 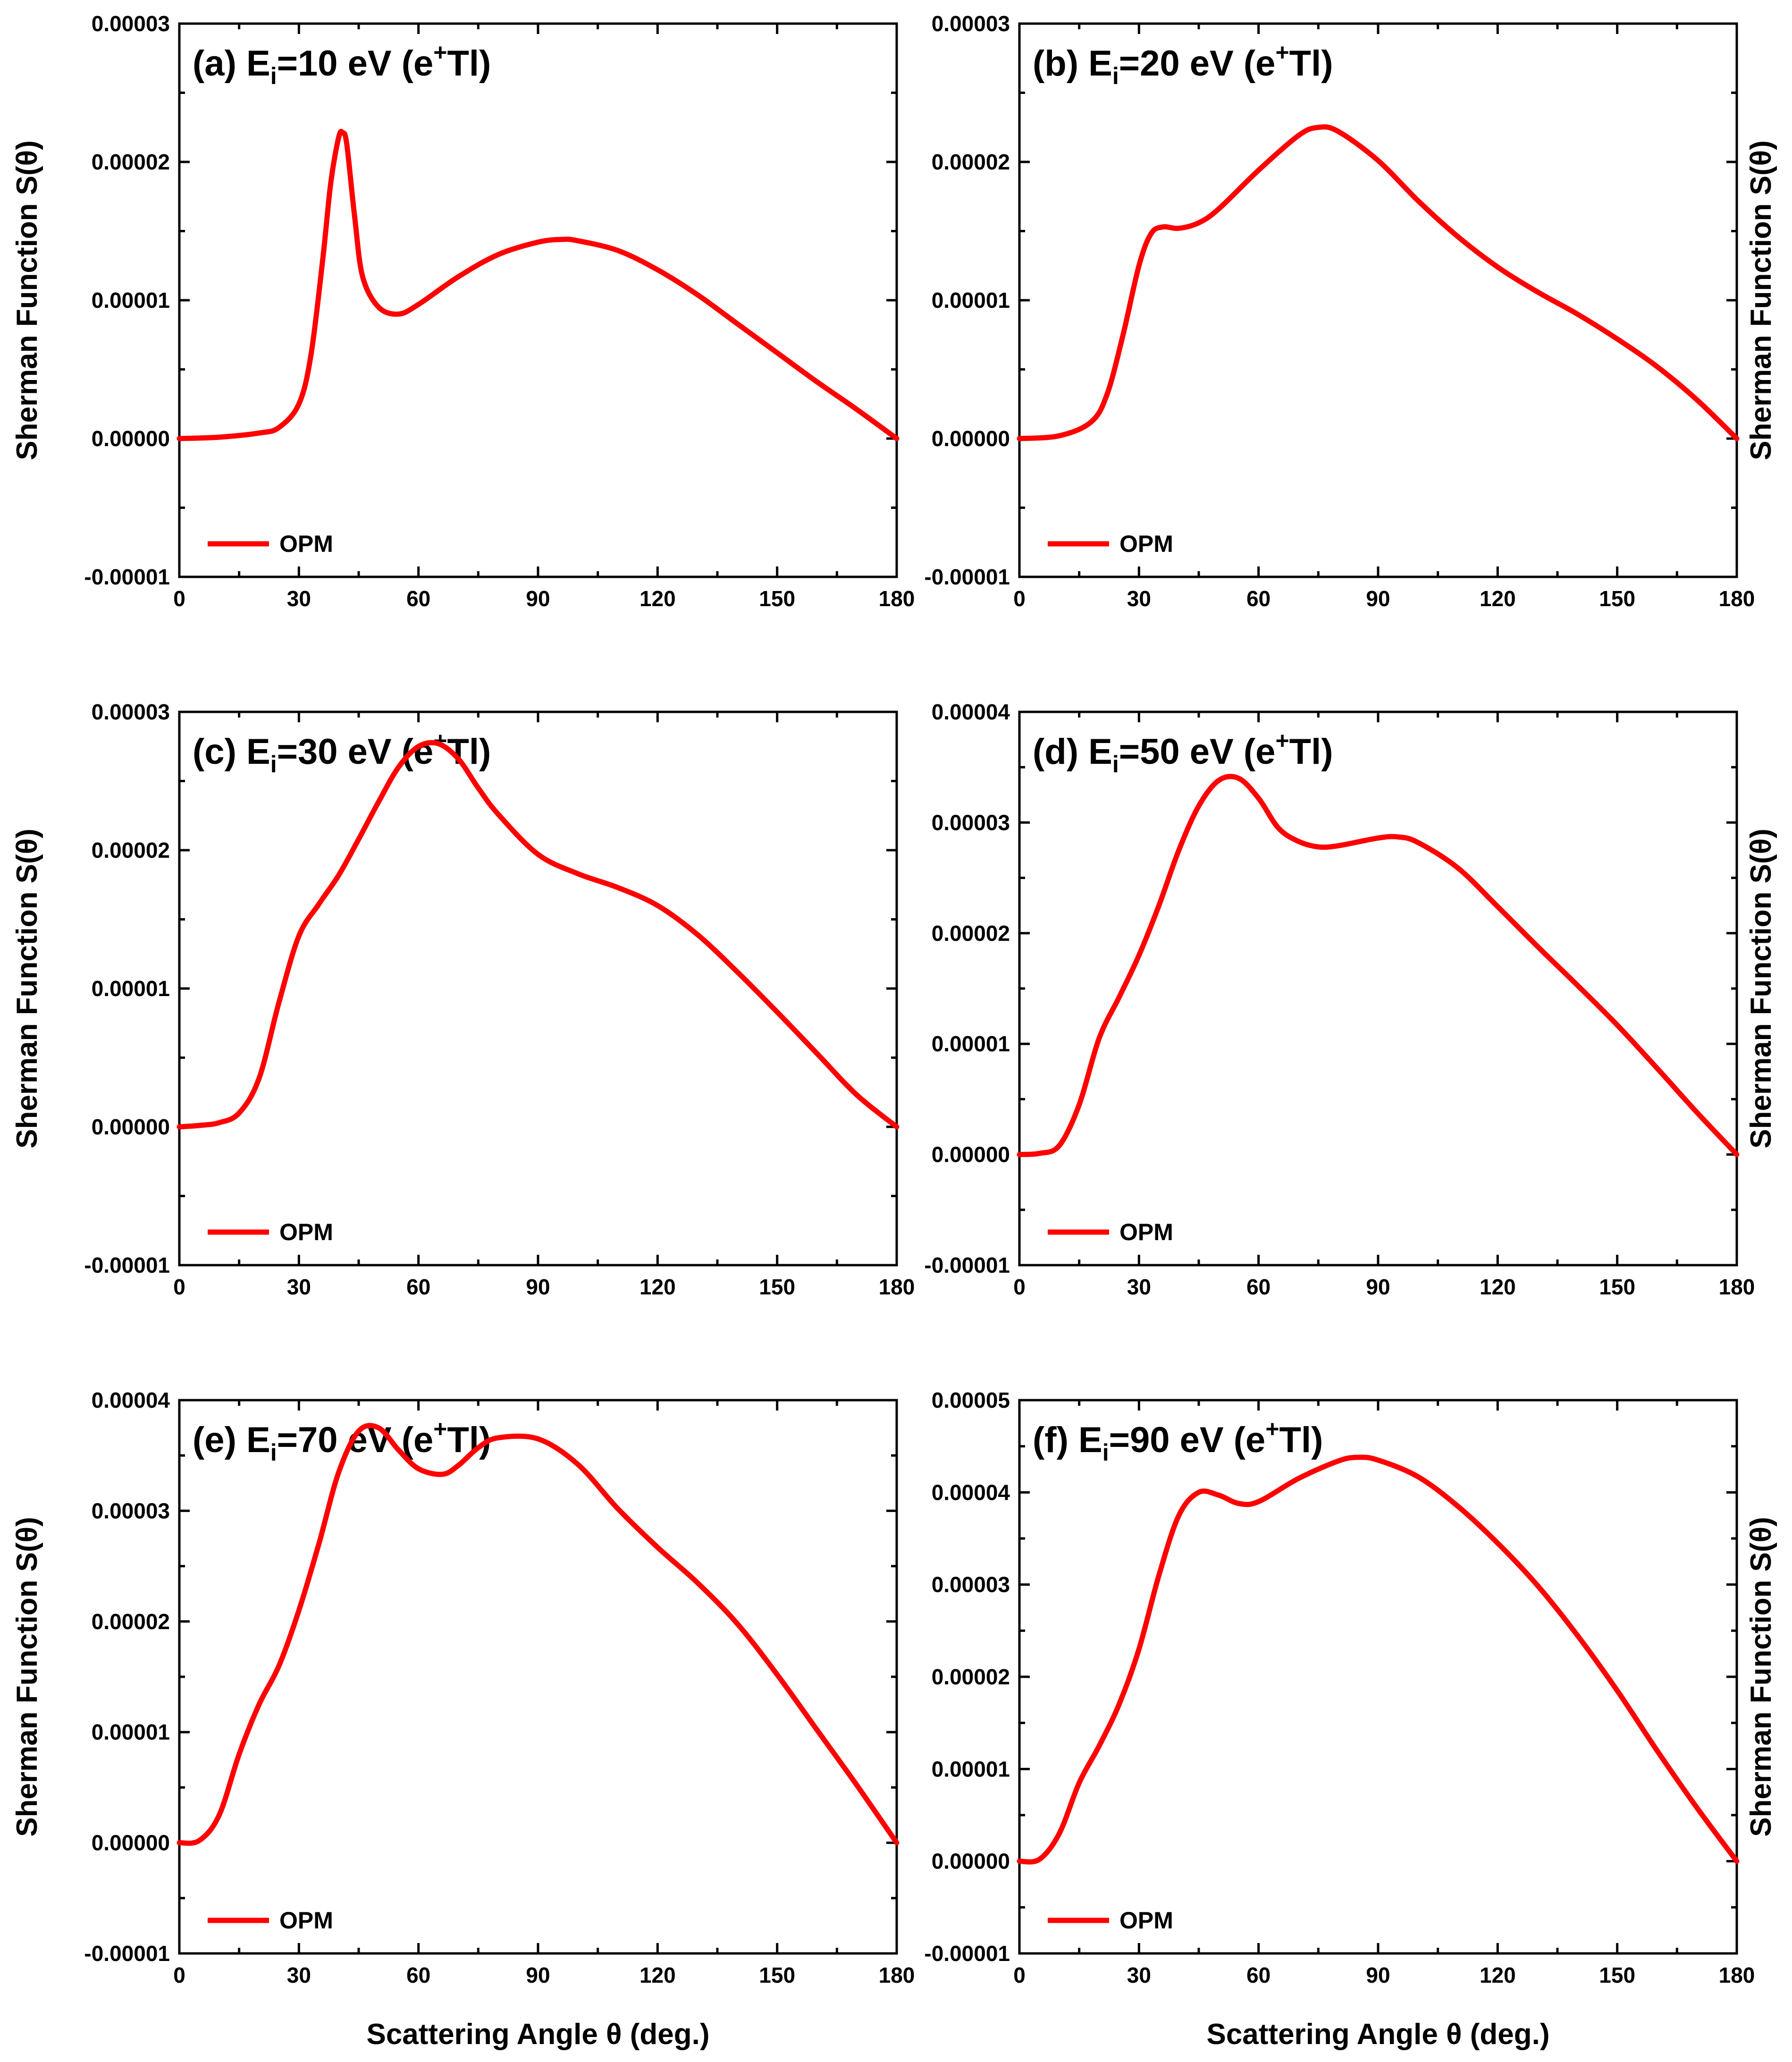 What do you see at coordinates (231, 63) in the screenshot?
I see `panel-title-prefix: (a) E` at bounding box center [231, 63].